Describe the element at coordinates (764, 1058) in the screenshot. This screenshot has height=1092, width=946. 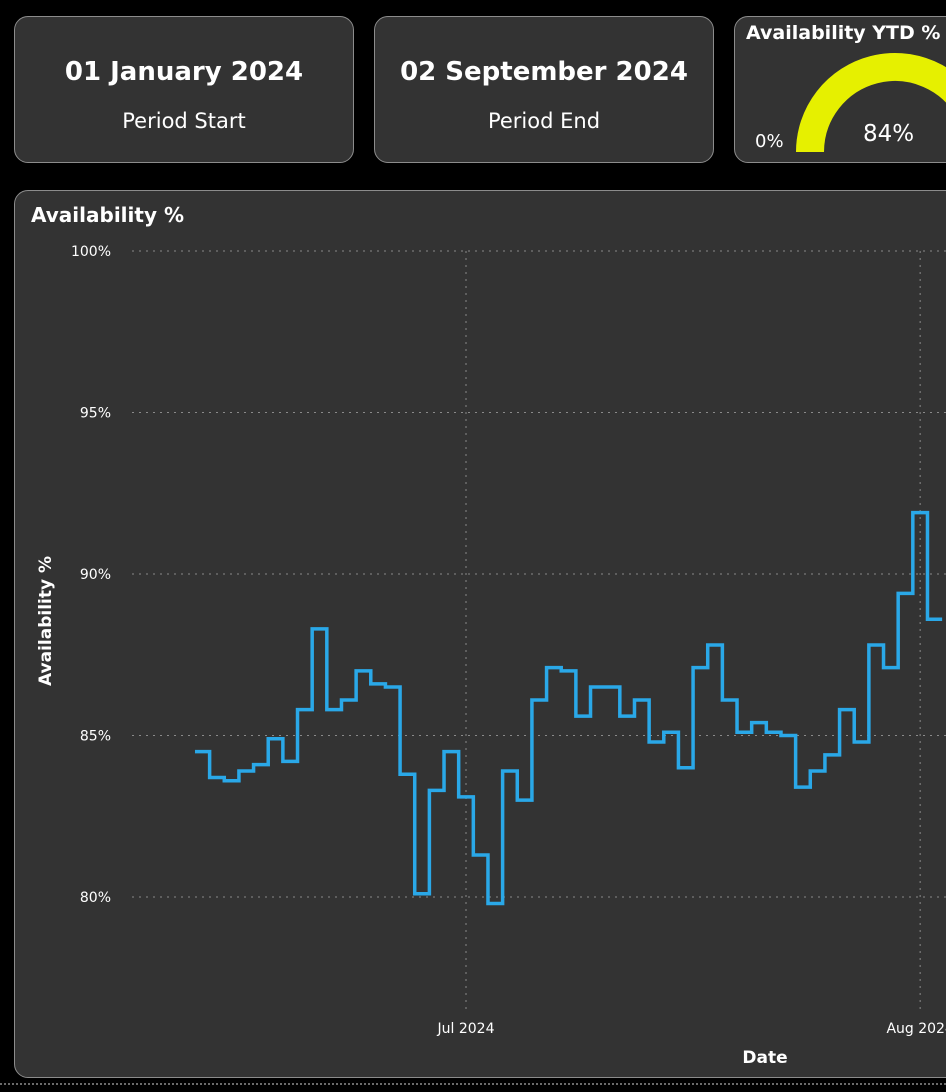
I see `x-axis-title: Date` at that location.